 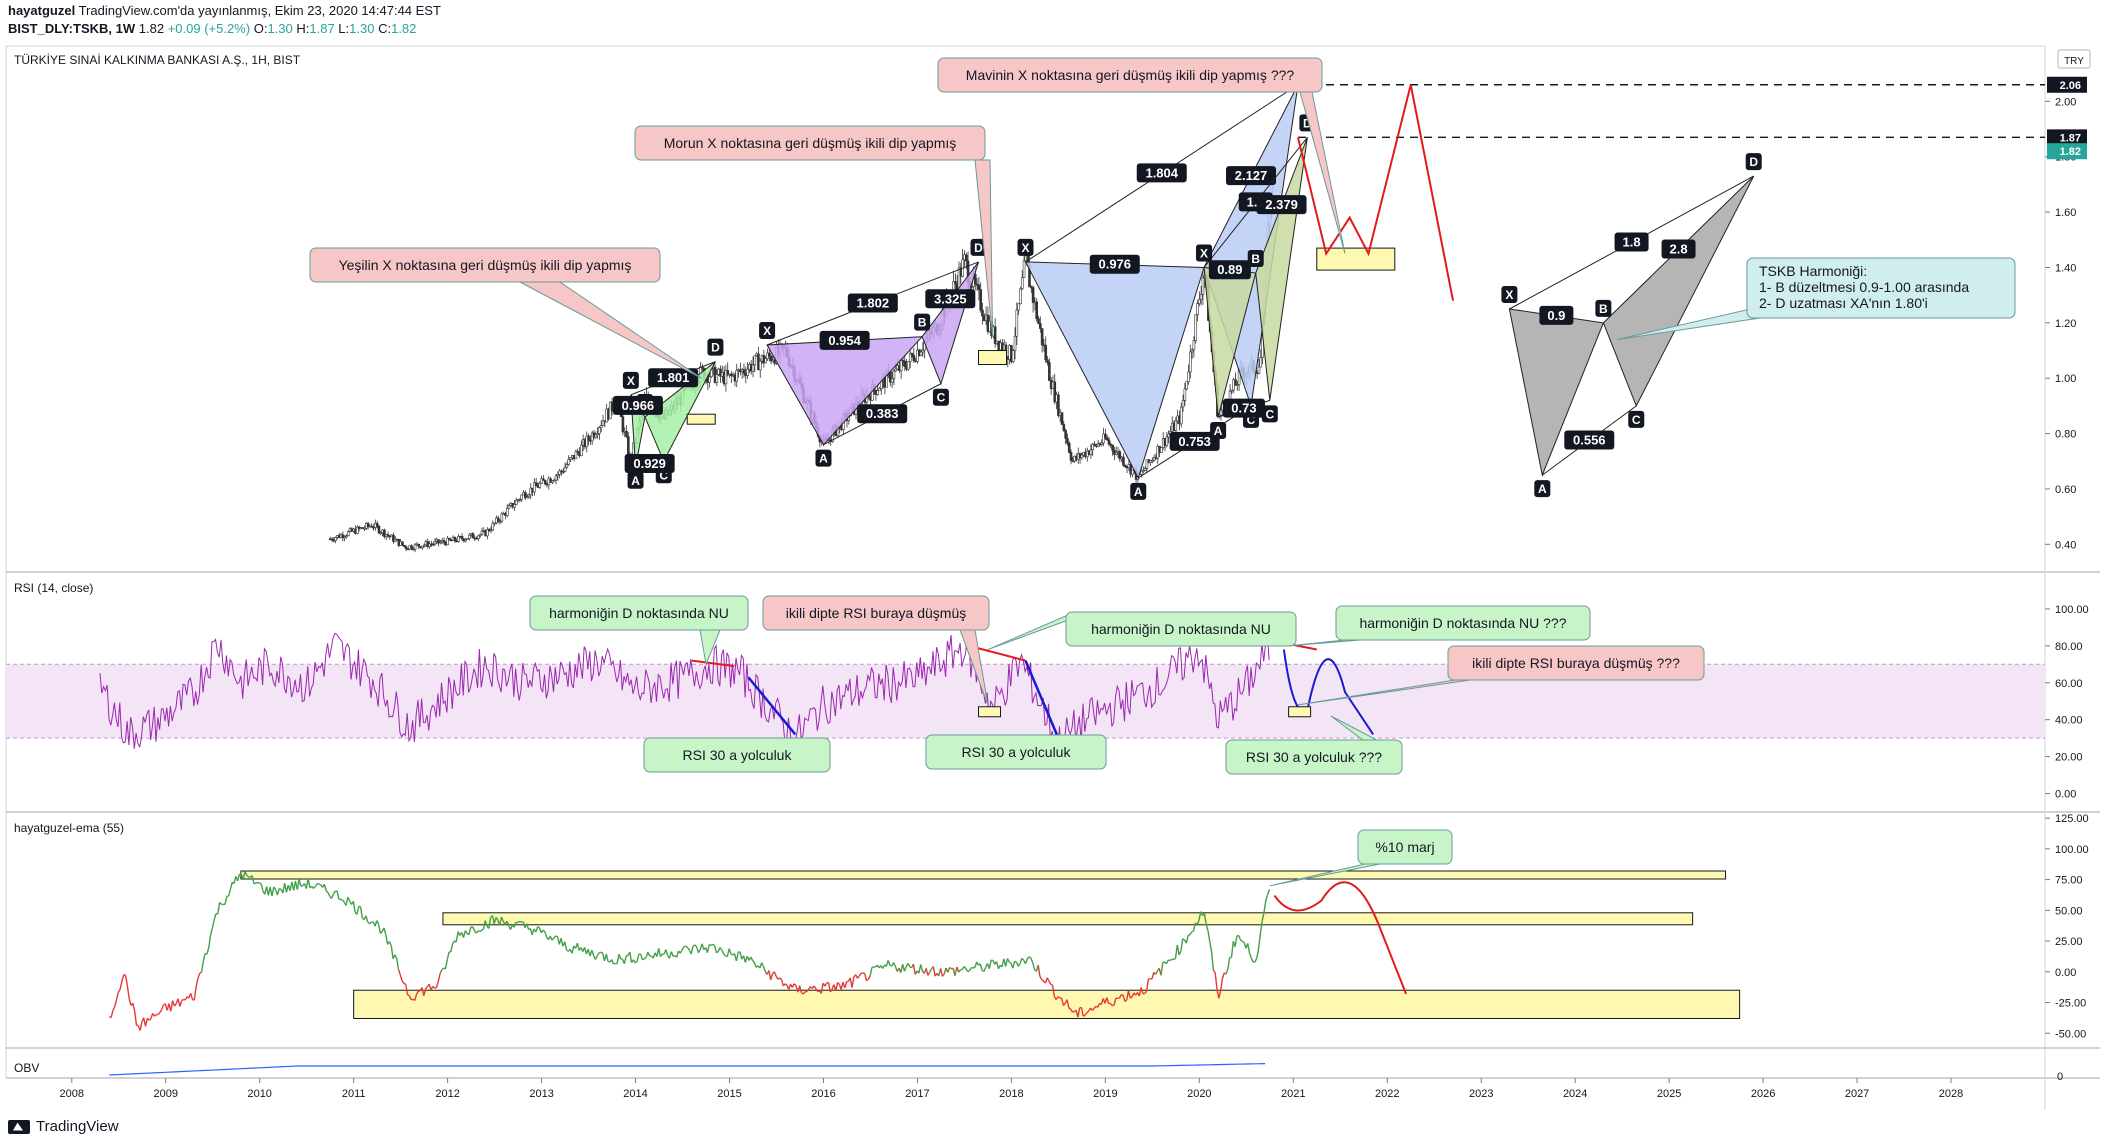 What do you see at coordinates (1753, 162) in the screenshot?
I see `pattern-point-d-label: D` at bounding box center [1753, 162].